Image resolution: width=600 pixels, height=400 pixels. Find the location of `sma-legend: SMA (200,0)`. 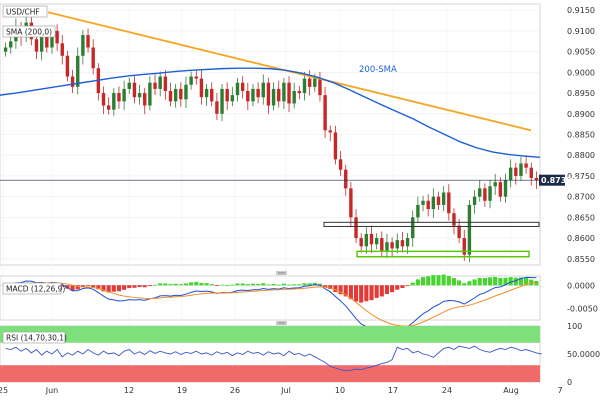

sma-legend: SMA (200,0) is located at coordinates (29, 31).